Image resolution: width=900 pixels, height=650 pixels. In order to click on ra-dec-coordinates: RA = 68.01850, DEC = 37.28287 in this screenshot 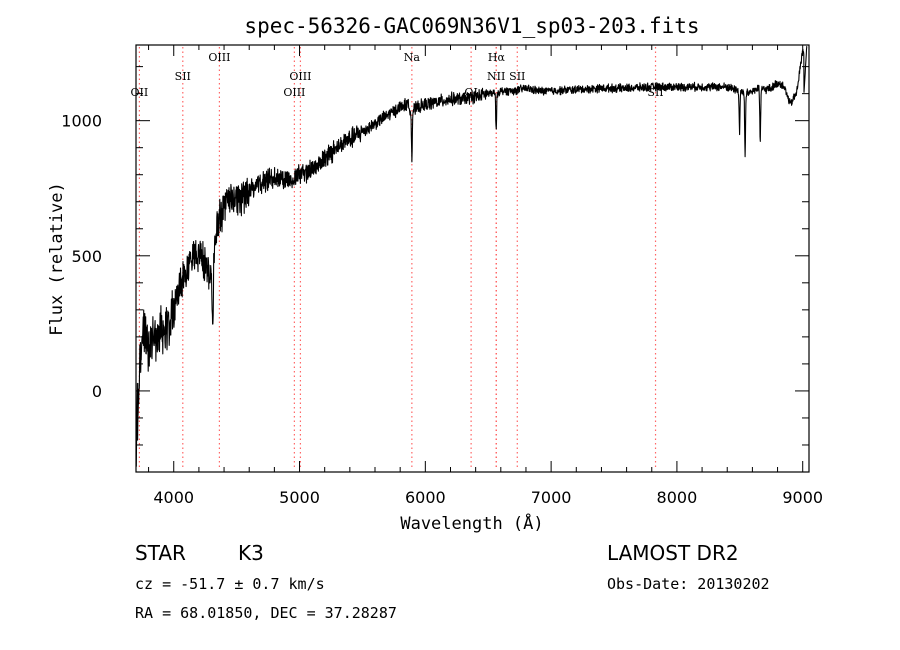, I will do `click(266, 613)`.